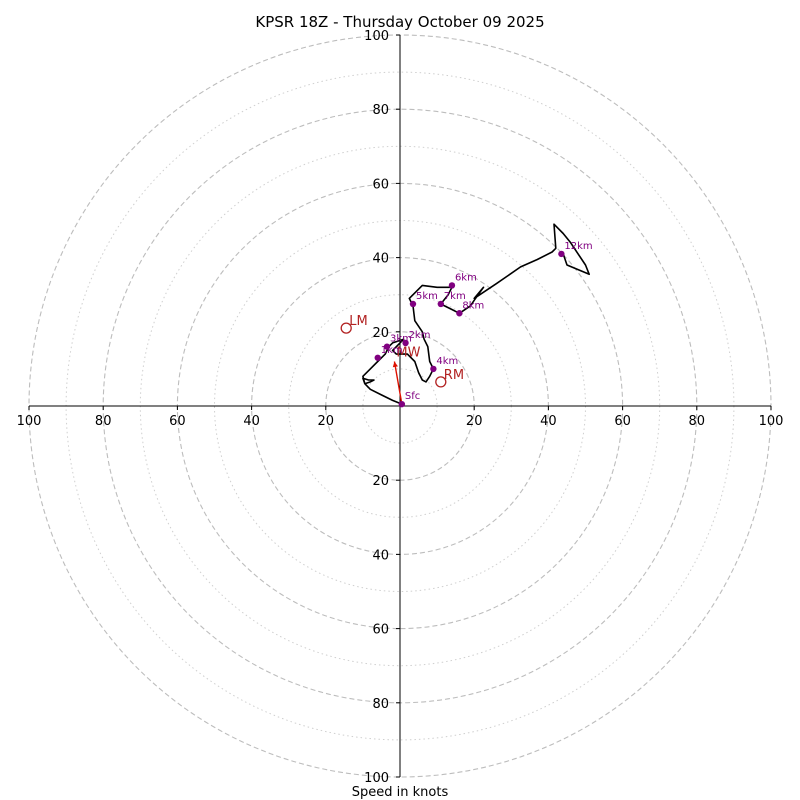 Image resolution: width=800 pixels, height=800 pixels. I want to click on trace-line, so click(476, 314).